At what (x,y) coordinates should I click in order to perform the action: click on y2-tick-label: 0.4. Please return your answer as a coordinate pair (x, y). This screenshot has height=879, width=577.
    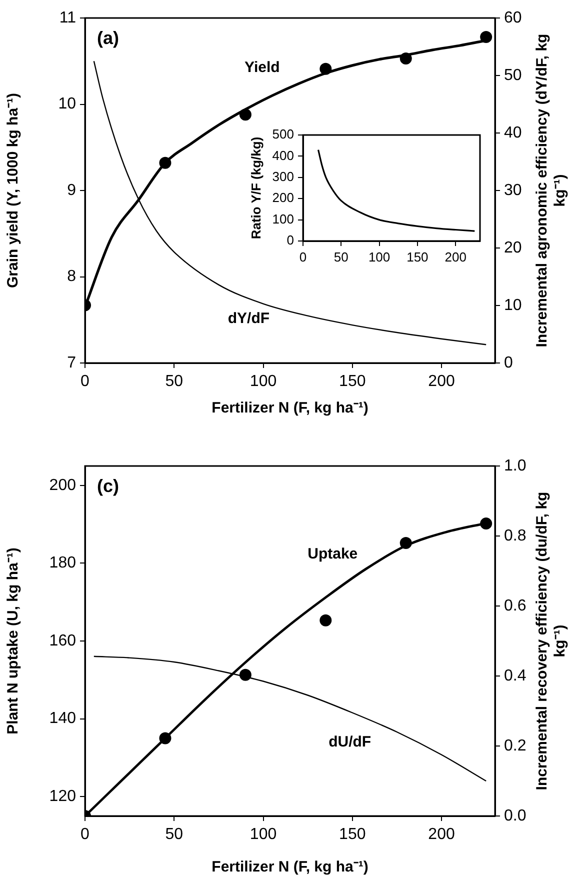
    Looking at the image, I should click on (515, 675).